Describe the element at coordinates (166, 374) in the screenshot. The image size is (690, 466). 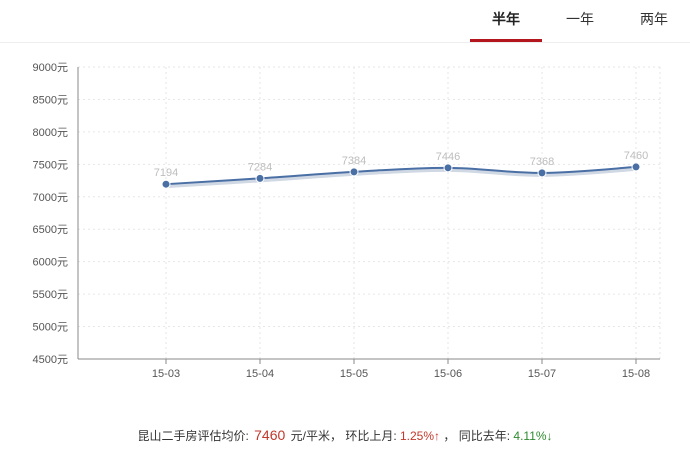
I see `x-tick-label: 15-03` at that location.